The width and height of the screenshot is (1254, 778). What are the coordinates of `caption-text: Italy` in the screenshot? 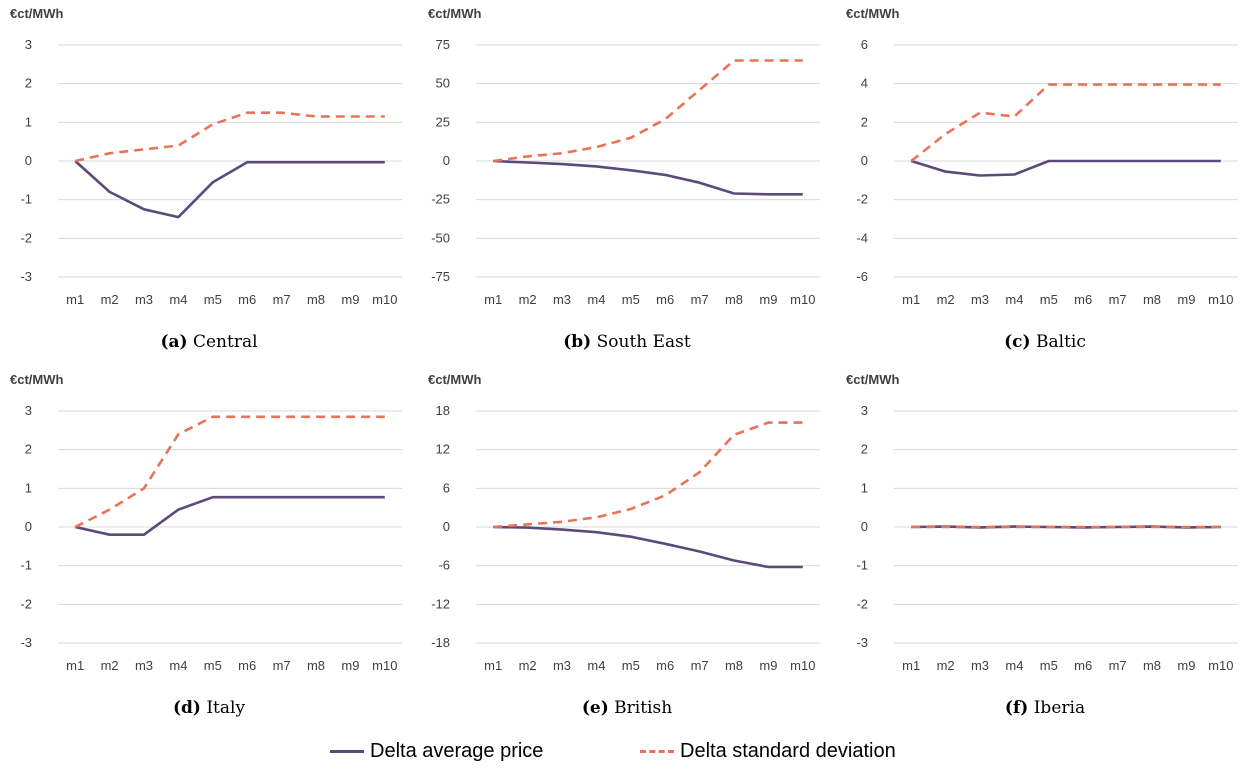 It's located at (226, 708).